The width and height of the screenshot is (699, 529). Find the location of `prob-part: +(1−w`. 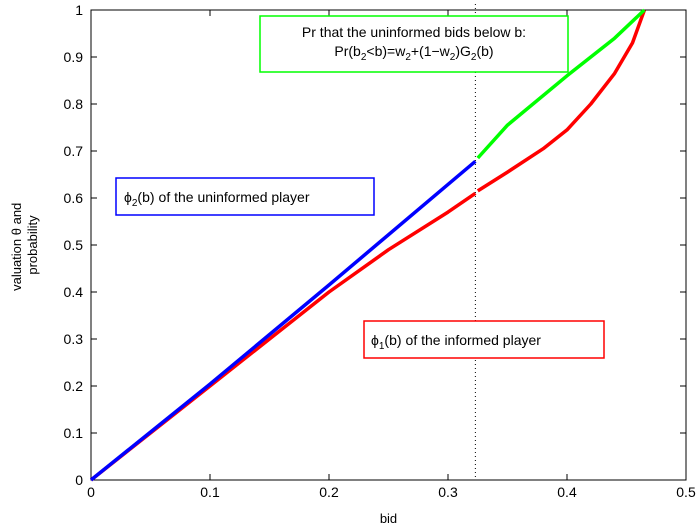

prob-part: +(1−w is located at coordinates (431, 51).